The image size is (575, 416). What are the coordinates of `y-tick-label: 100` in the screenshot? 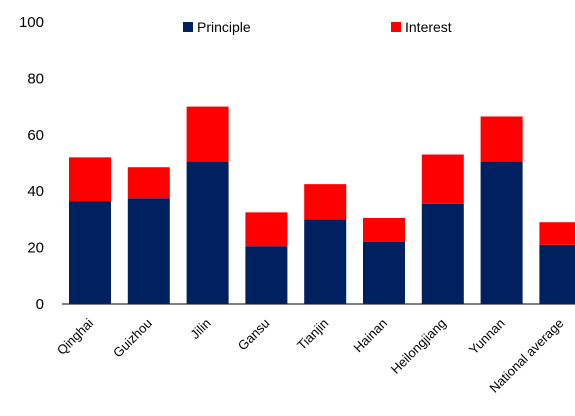 It's located at (31, 22).